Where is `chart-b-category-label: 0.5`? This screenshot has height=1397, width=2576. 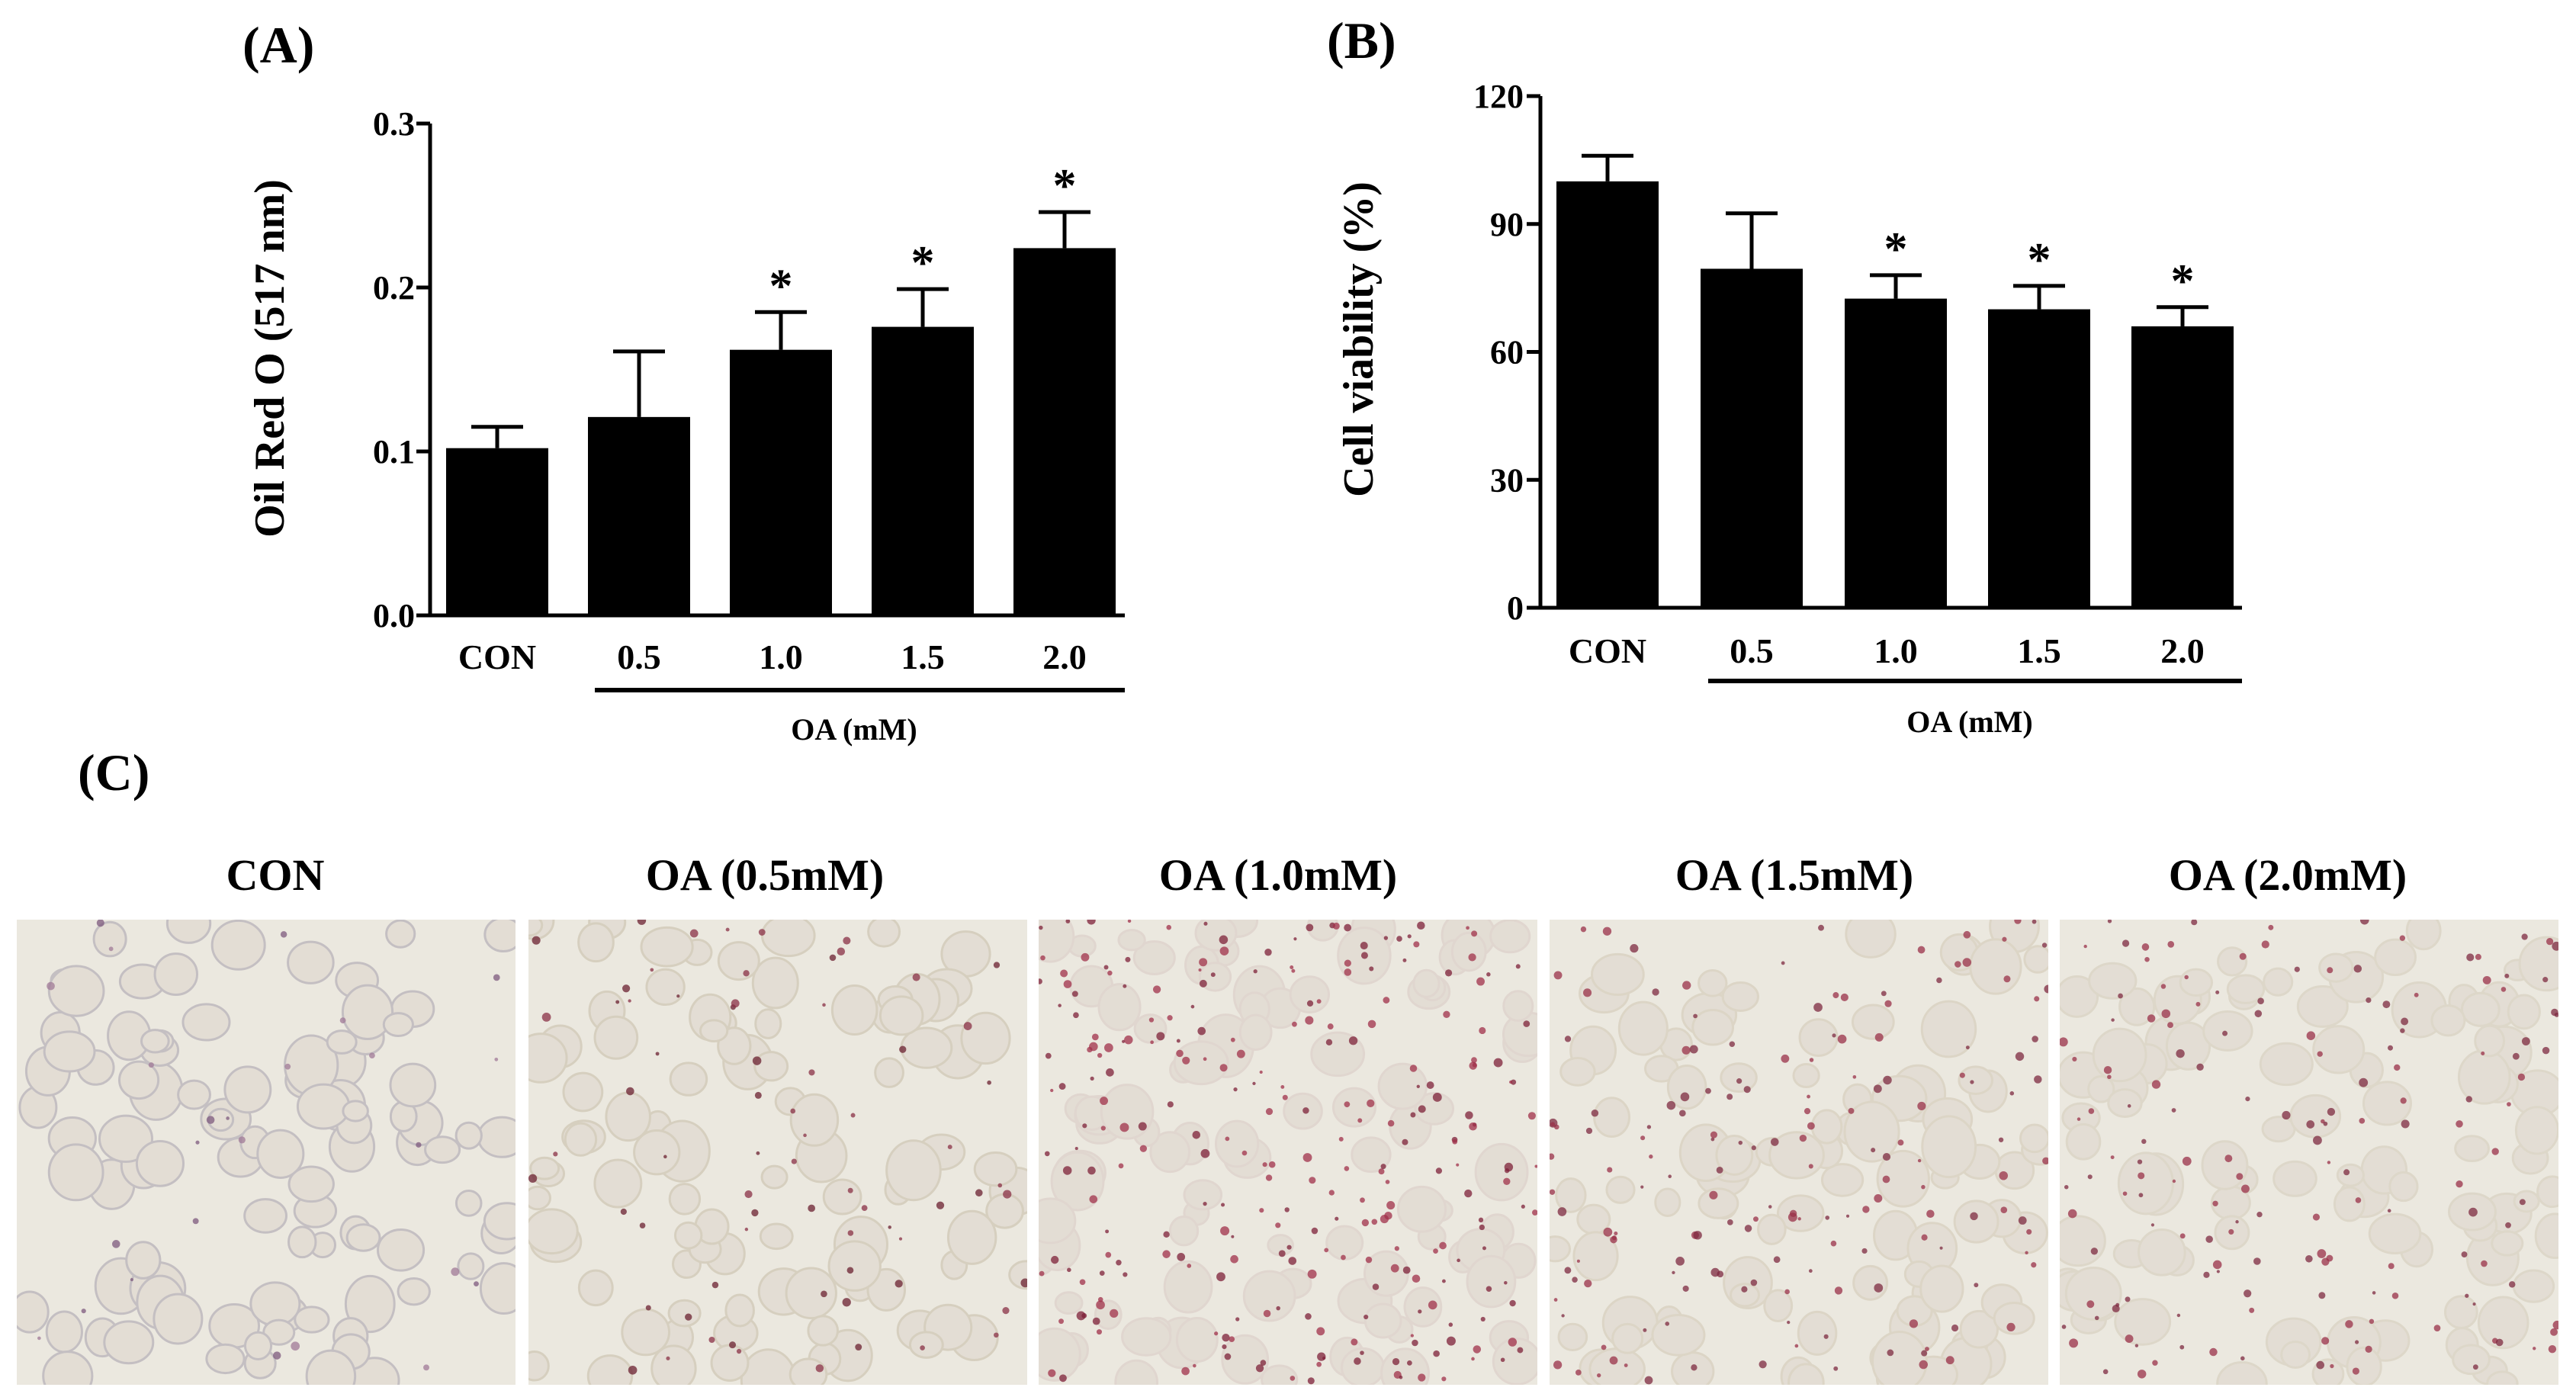
chart-b-category-label: 0.5 is located at coordinates (1752, 650).